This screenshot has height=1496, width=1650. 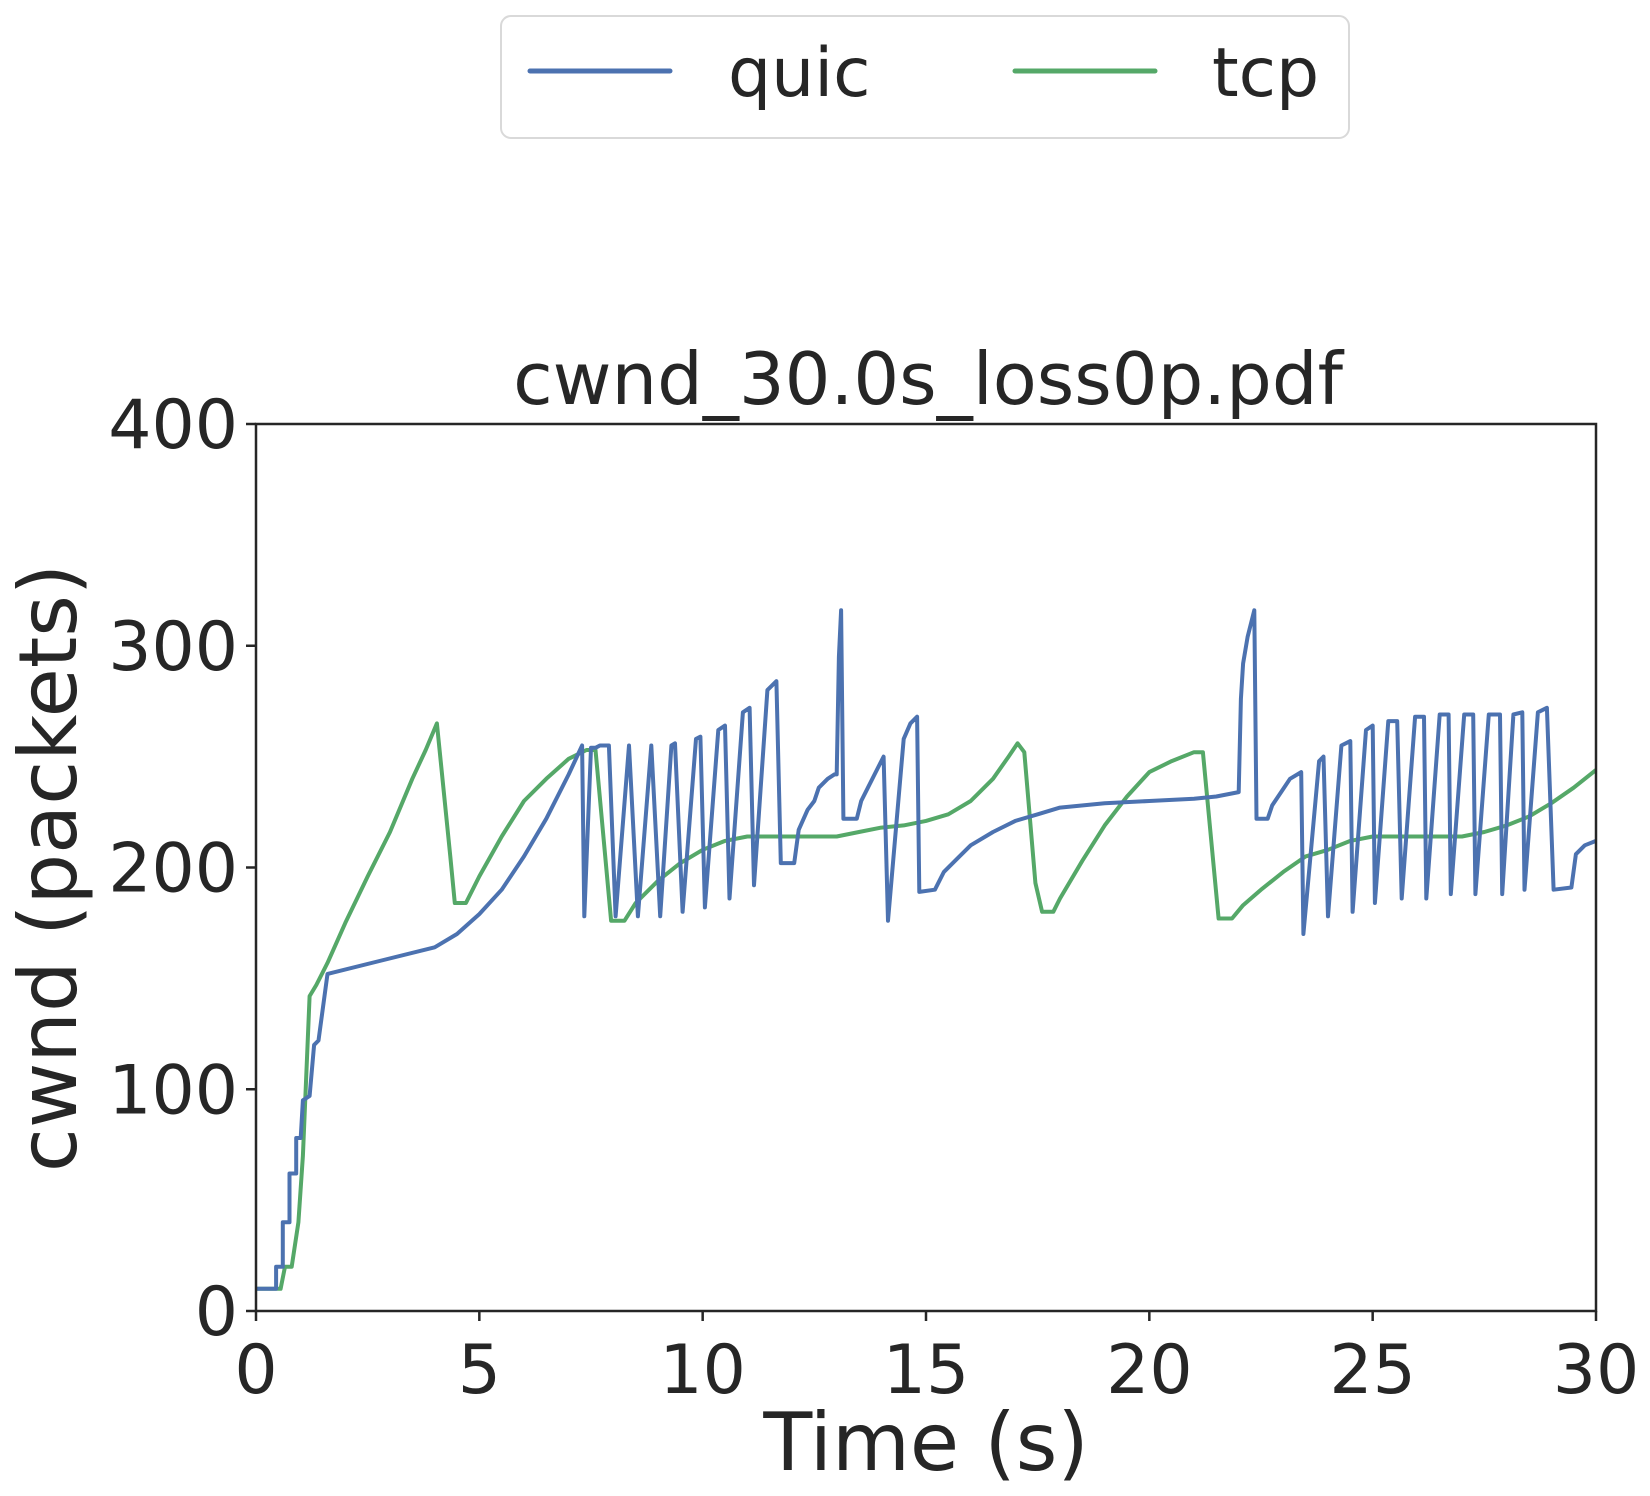 I want to click on chart-title: cwnd_30.0s_loss0p.pdf, so click(x=929, y=379).